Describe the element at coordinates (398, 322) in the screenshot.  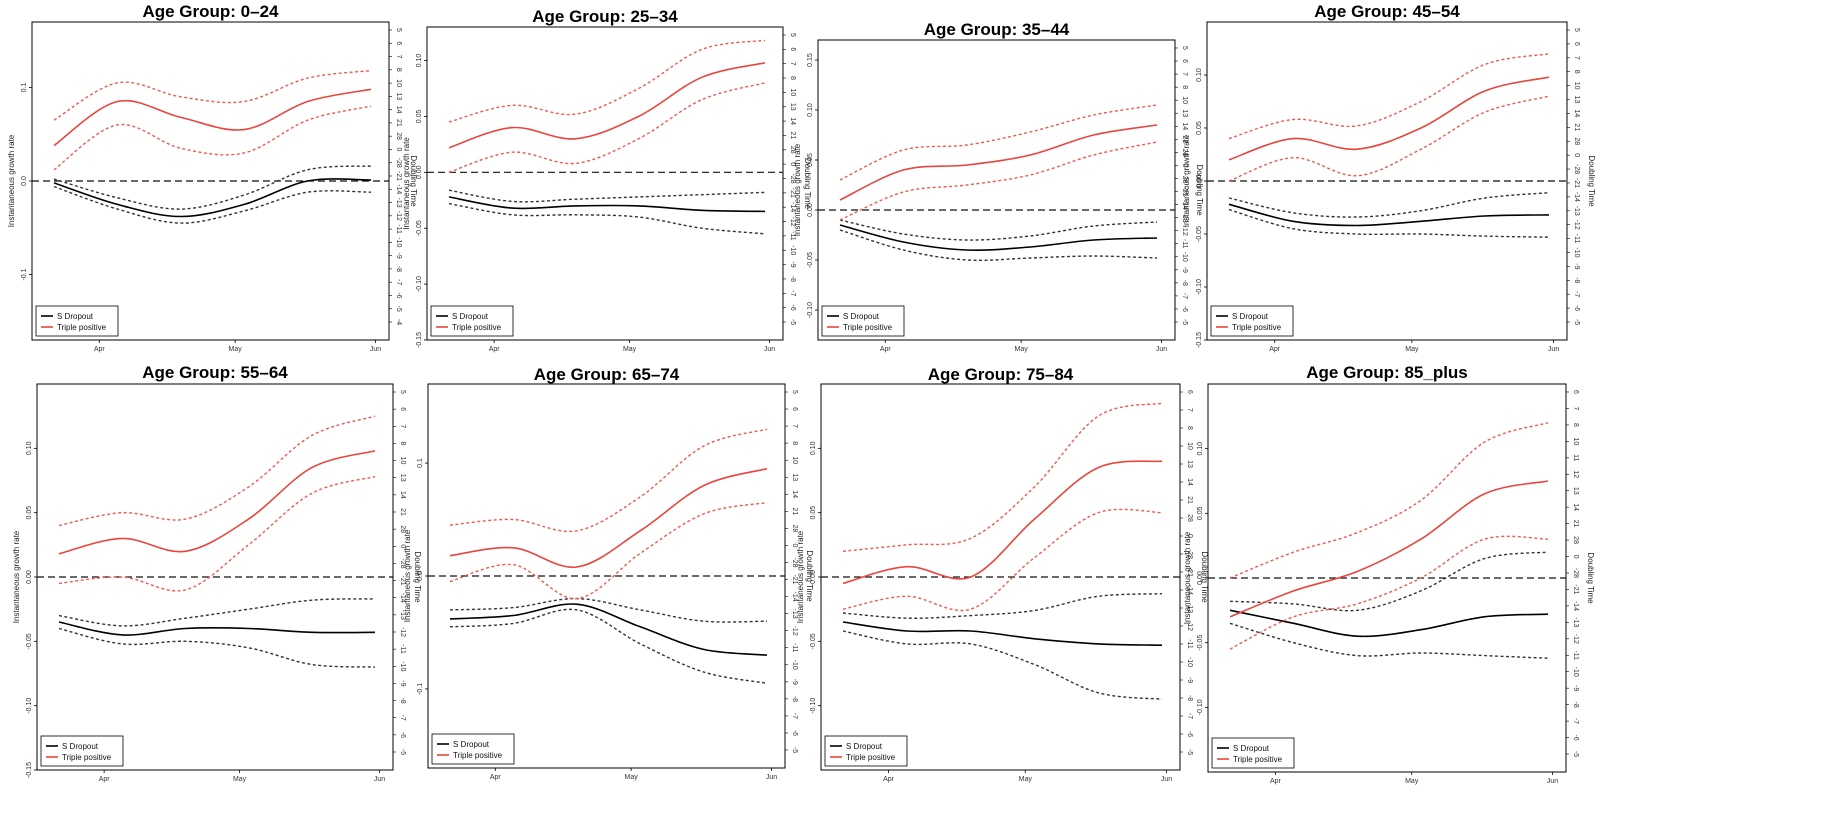
I see `y2-tick-label: -4` at that location.